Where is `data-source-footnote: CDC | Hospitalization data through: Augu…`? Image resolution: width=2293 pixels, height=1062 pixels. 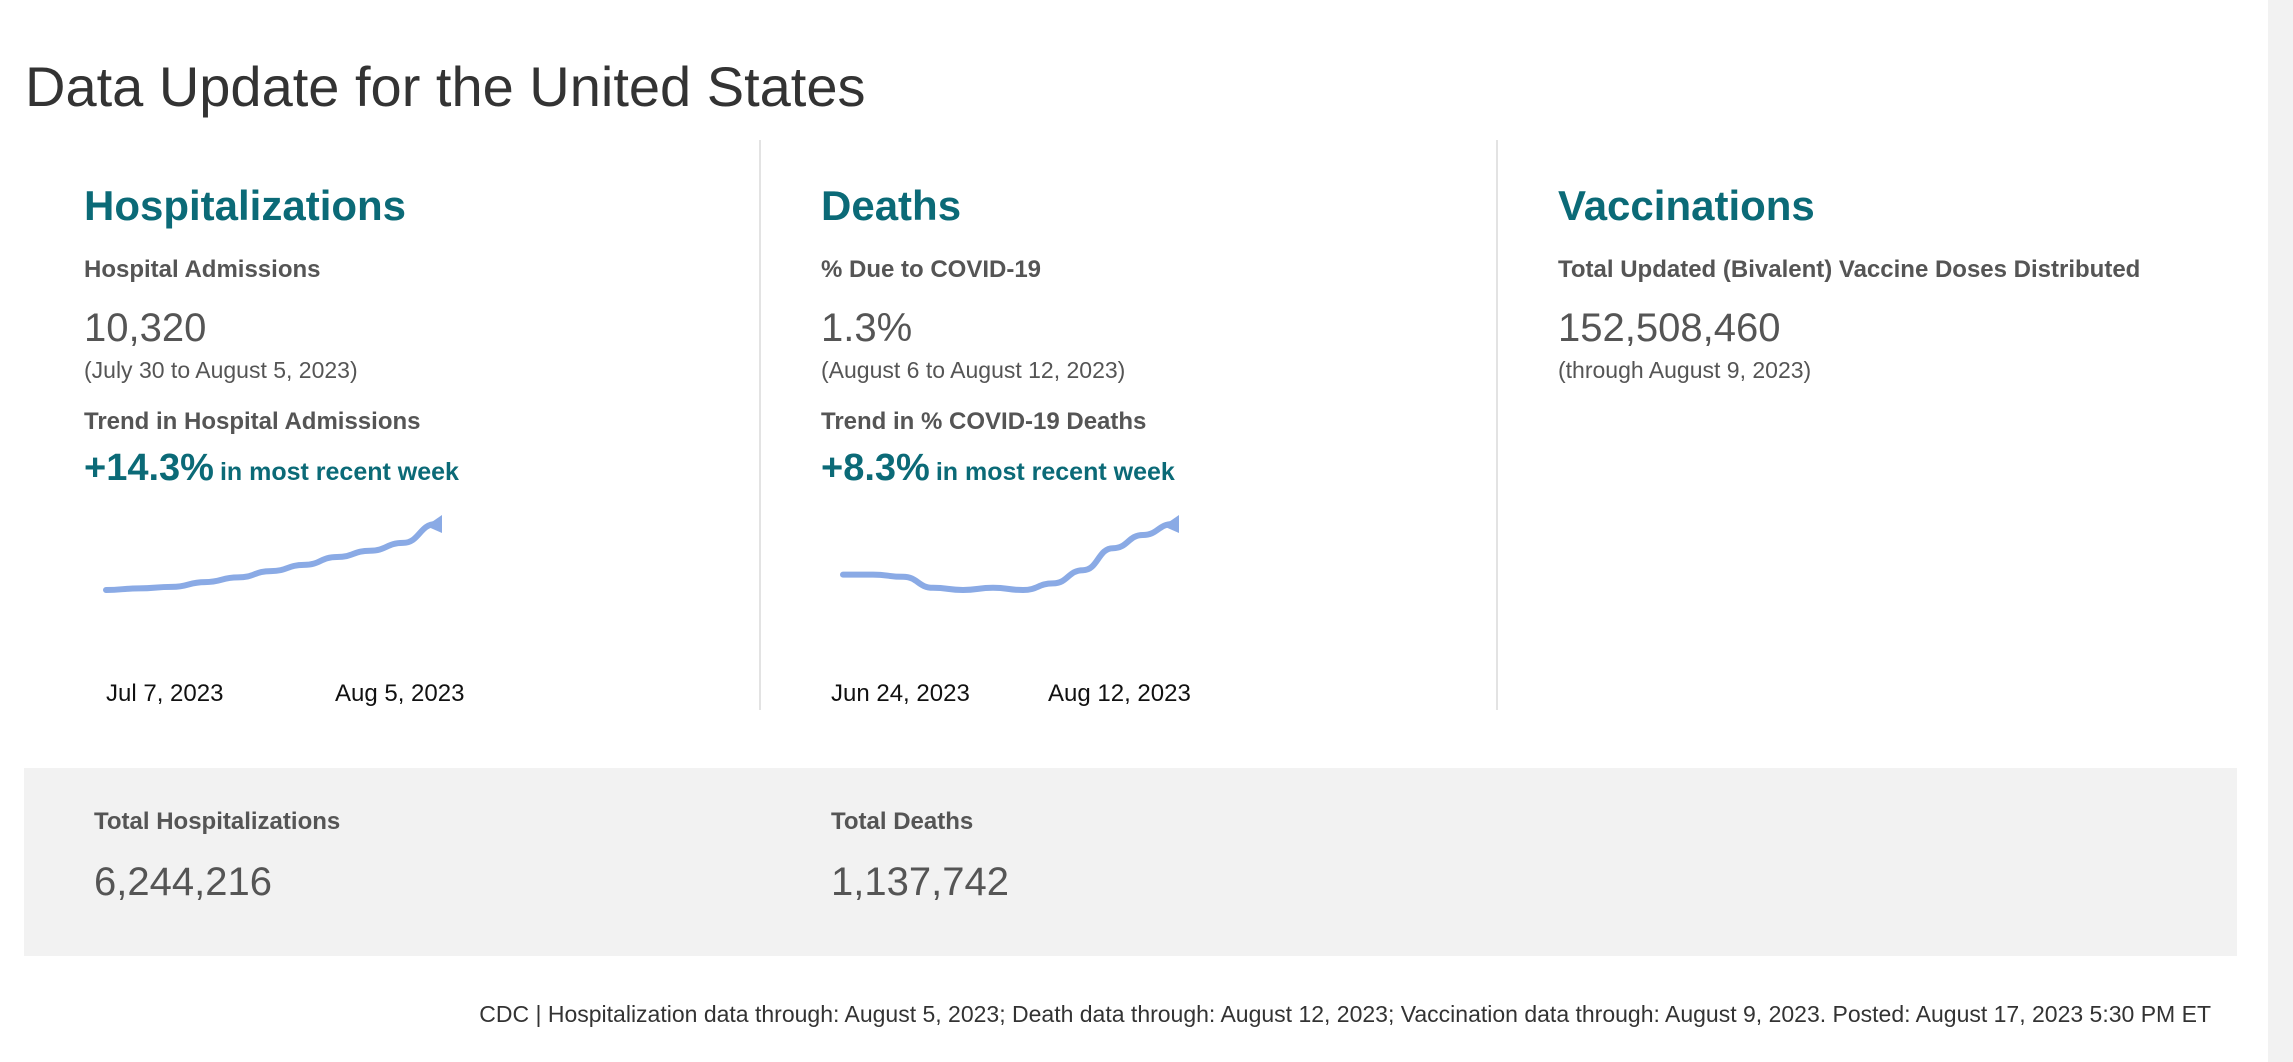
data-source-footnote: CDC | Hospitalization data through: Augu… is located at coordinates (1345, 1014).